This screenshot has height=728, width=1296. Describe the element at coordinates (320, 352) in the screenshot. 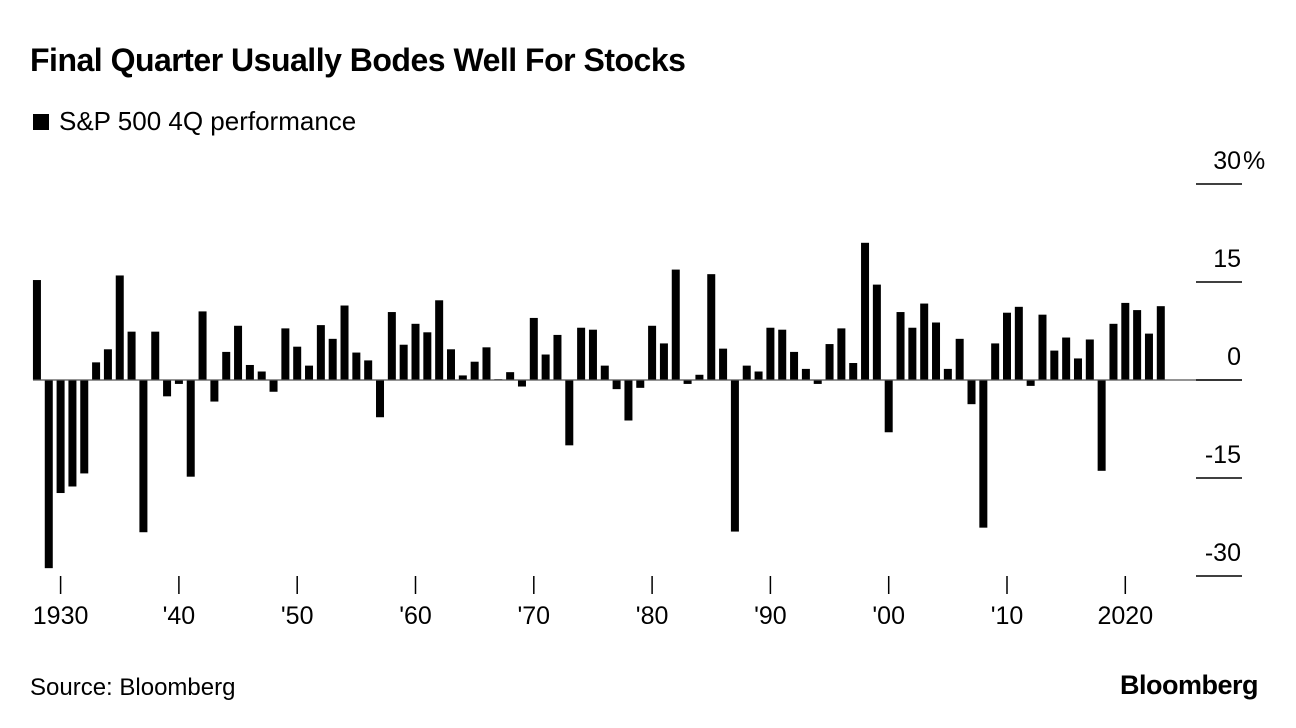

I see `bar-1952` at that location.